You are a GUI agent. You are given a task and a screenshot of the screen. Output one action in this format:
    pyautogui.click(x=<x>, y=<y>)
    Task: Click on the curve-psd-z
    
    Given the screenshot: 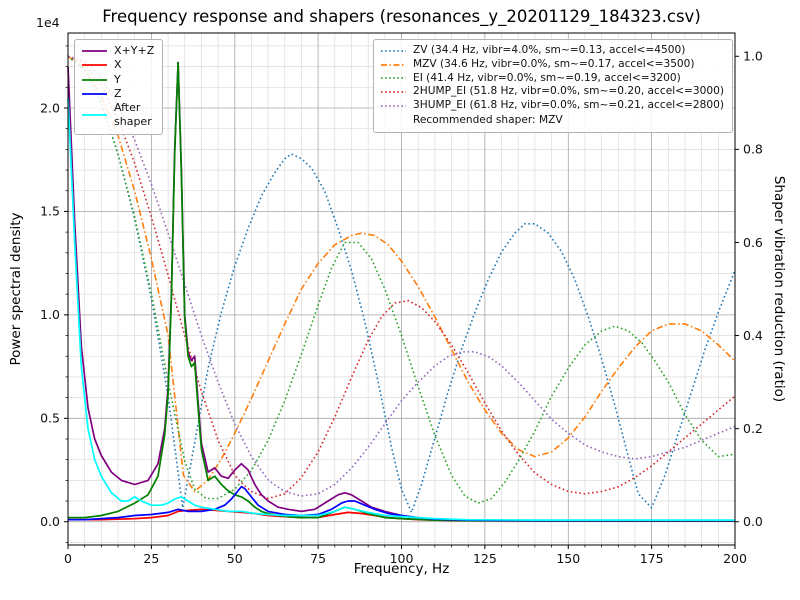 What is the action you would take?
    pyautogui.click(x=401, y=503)
    